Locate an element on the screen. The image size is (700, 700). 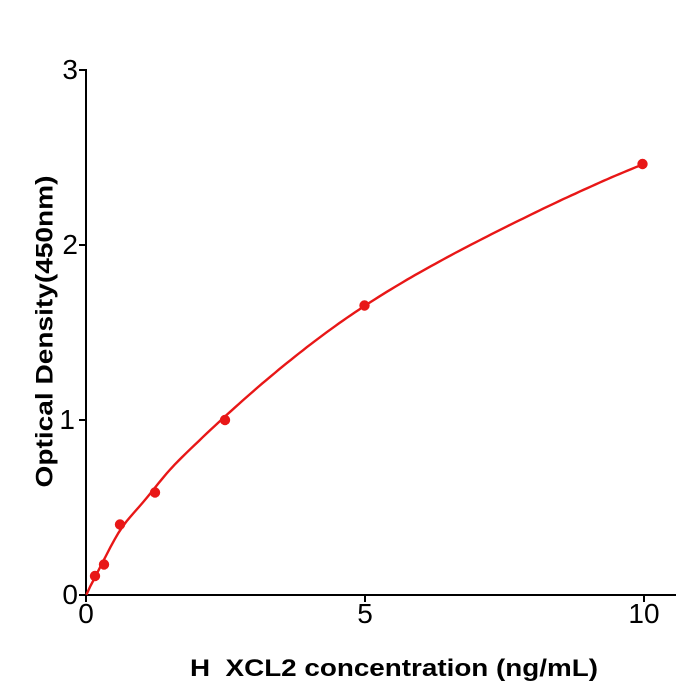
svg-text: 2 is located at coordinates (70, 244).